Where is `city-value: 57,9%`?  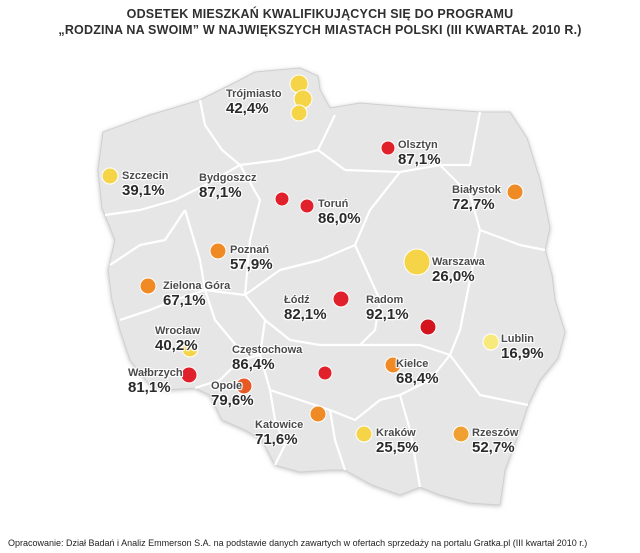
city-value: 57,9% is located at coordinates (251, 264).